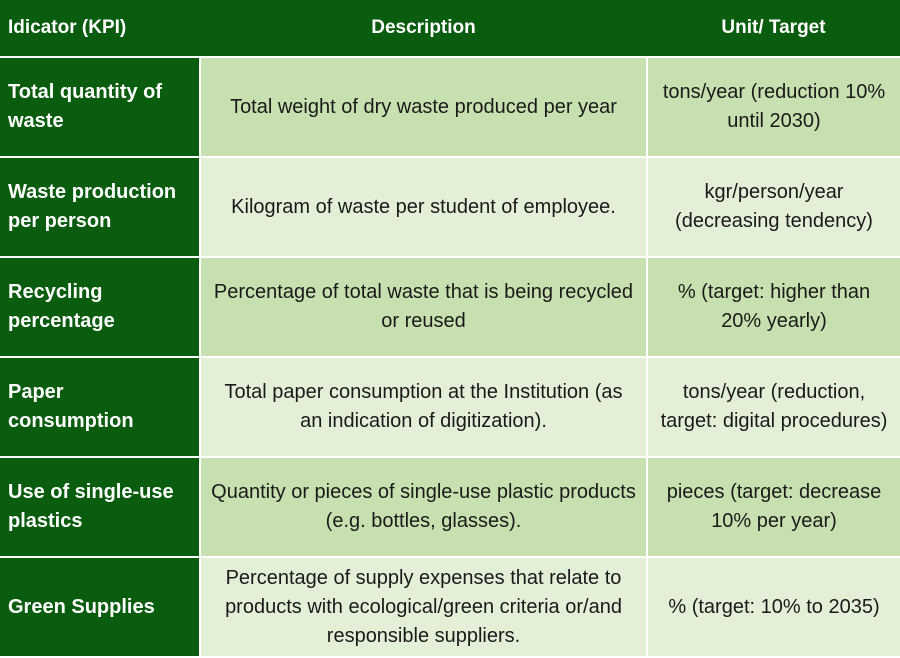 The width and height of the screenshot is (900, 658). I want to click on indicator-cell: Paper consumption, so click(100, 407).